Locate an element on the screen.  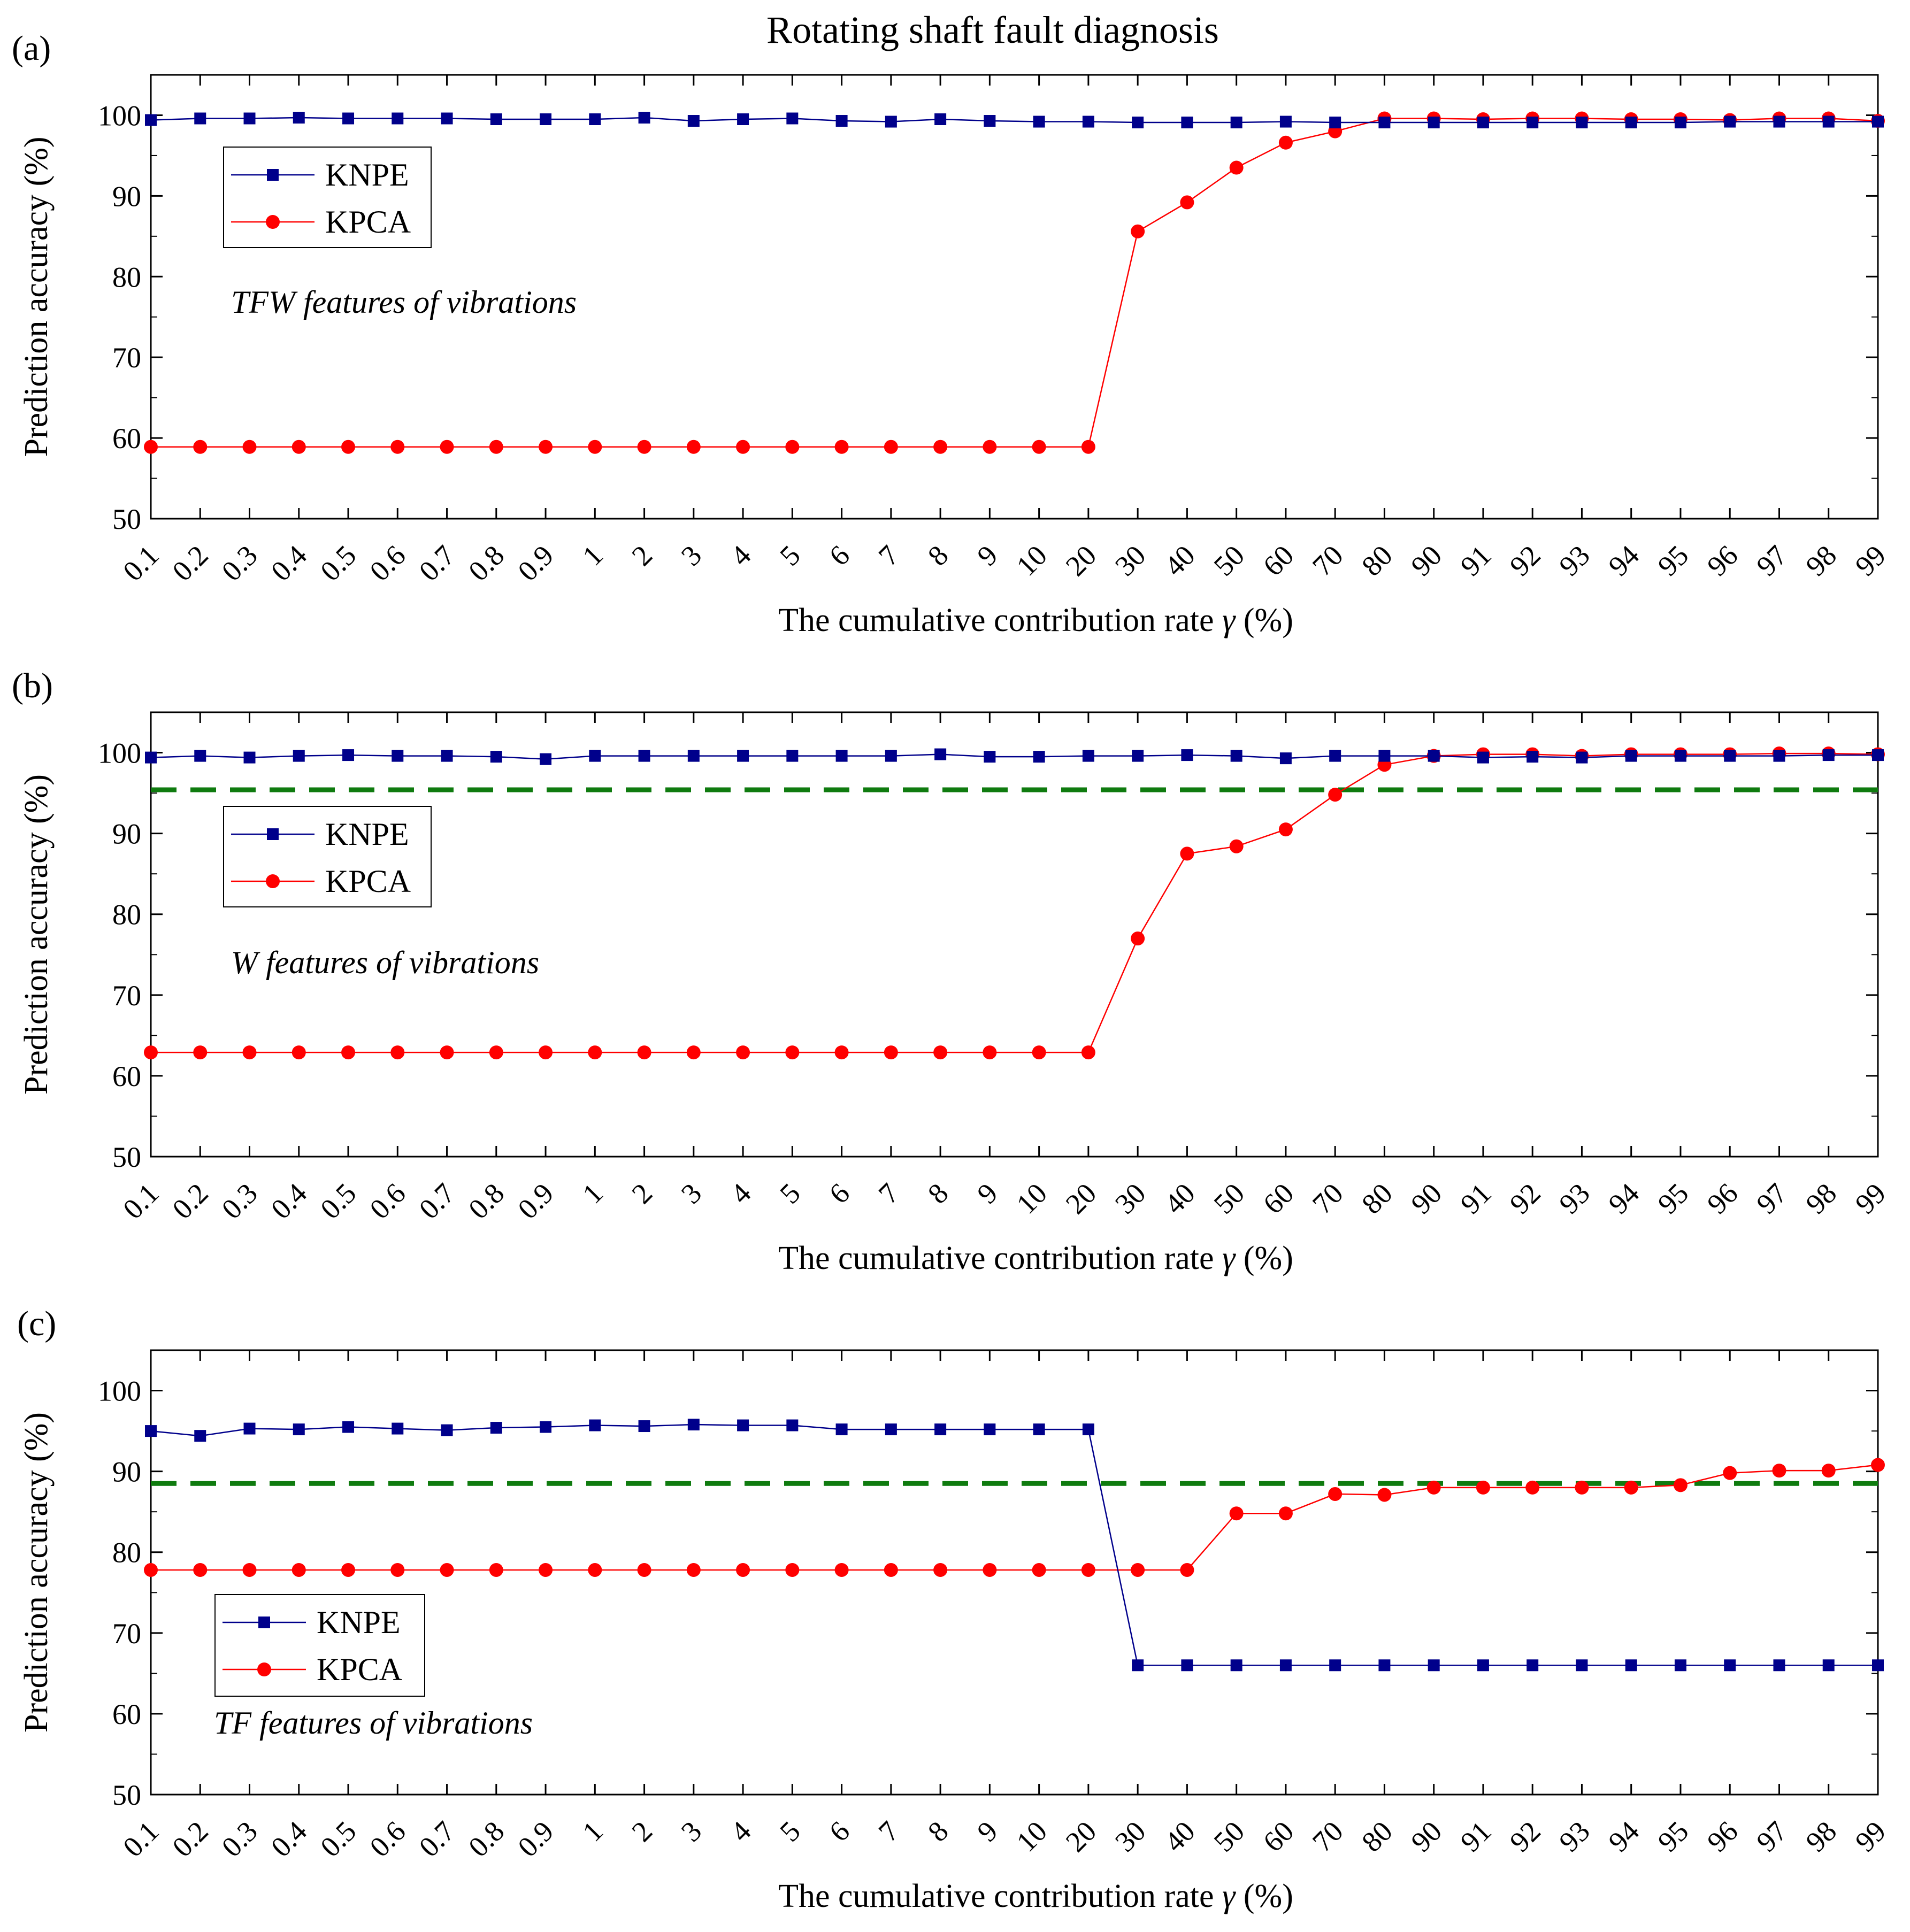
x-tick-label: 50 is located at coordinates (1229, 560).